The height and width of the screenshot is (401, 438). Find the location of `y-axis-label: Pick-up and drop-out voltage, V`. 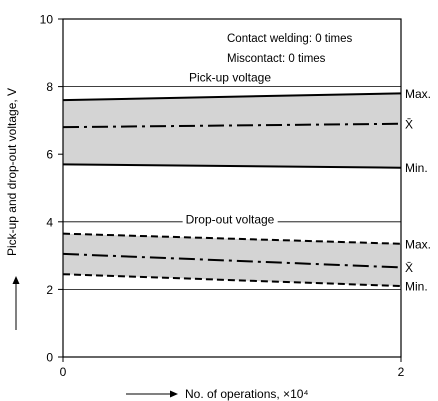

y-axis-label: Pick-up and drop-out voltage, V is located at coordinates (12, 172).